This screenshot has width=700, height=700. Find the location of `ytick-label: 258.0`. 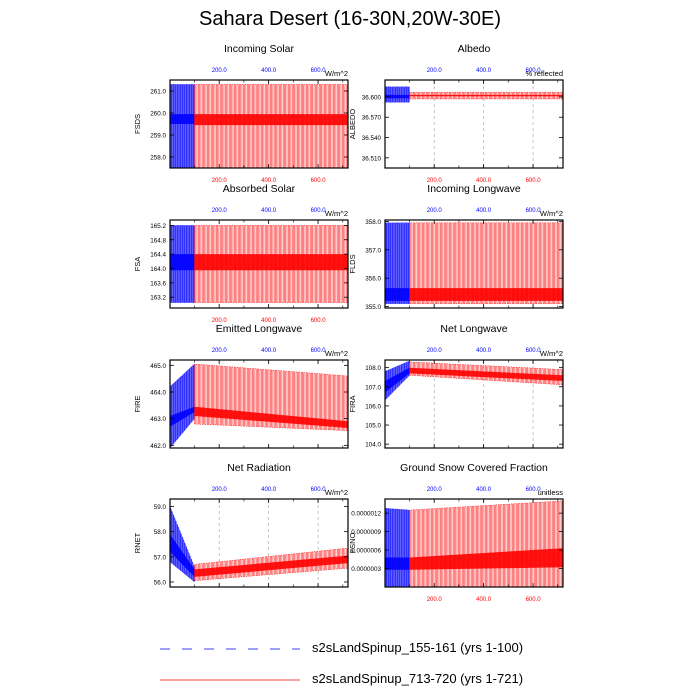

ytick-label: 258.0 is located at coordinates (158, 158).